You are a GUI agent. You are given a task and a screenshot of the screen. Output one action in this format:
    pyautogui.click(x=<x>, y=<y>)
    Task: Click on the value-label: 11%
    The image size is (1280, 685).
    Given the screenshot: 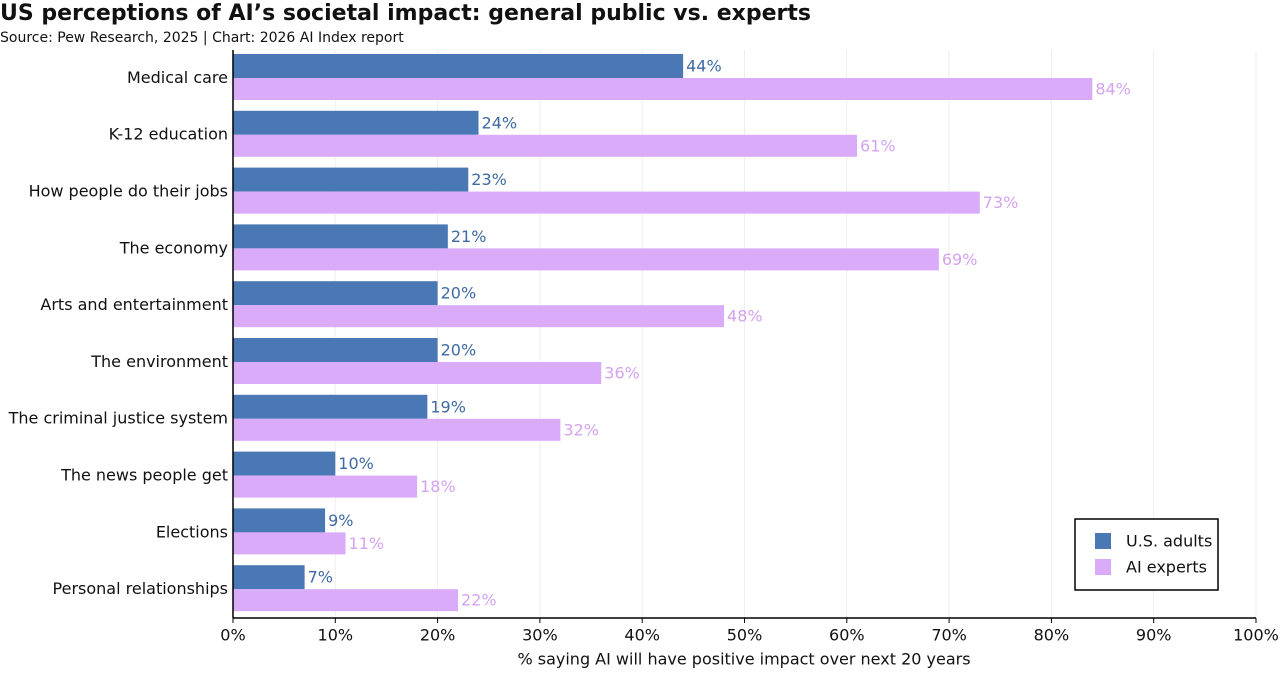 What is the action you would take?
    pyautogui.click(x=367, y=543)
    